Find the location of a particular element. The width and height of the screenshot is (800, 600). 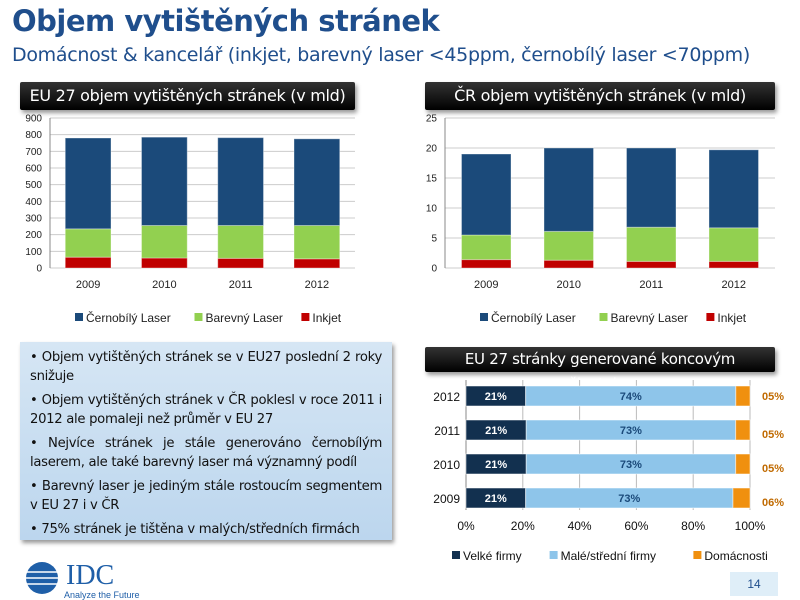

page-number: 14 is located at coordinates (754, 584).